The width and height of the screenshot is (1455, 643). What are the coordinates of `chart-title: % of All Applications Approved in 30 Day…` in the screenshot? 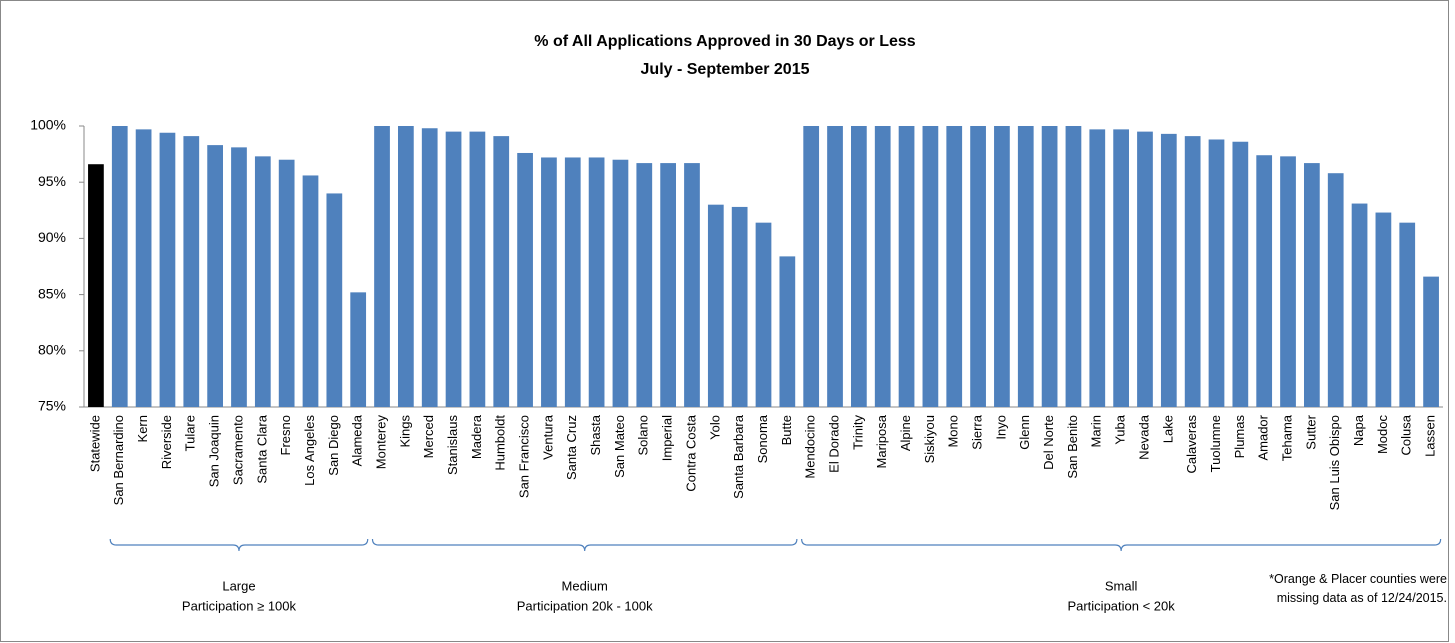 It's located at (725, 41).